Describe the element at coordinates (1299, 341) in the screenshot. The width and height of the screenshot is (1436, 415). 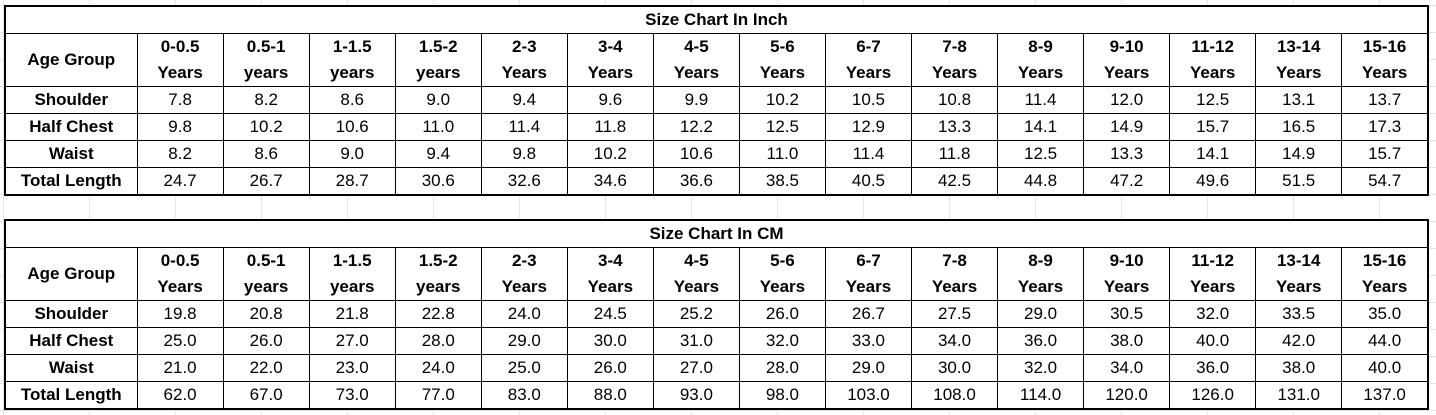
I see `measurement-value: 42.0` at that location.